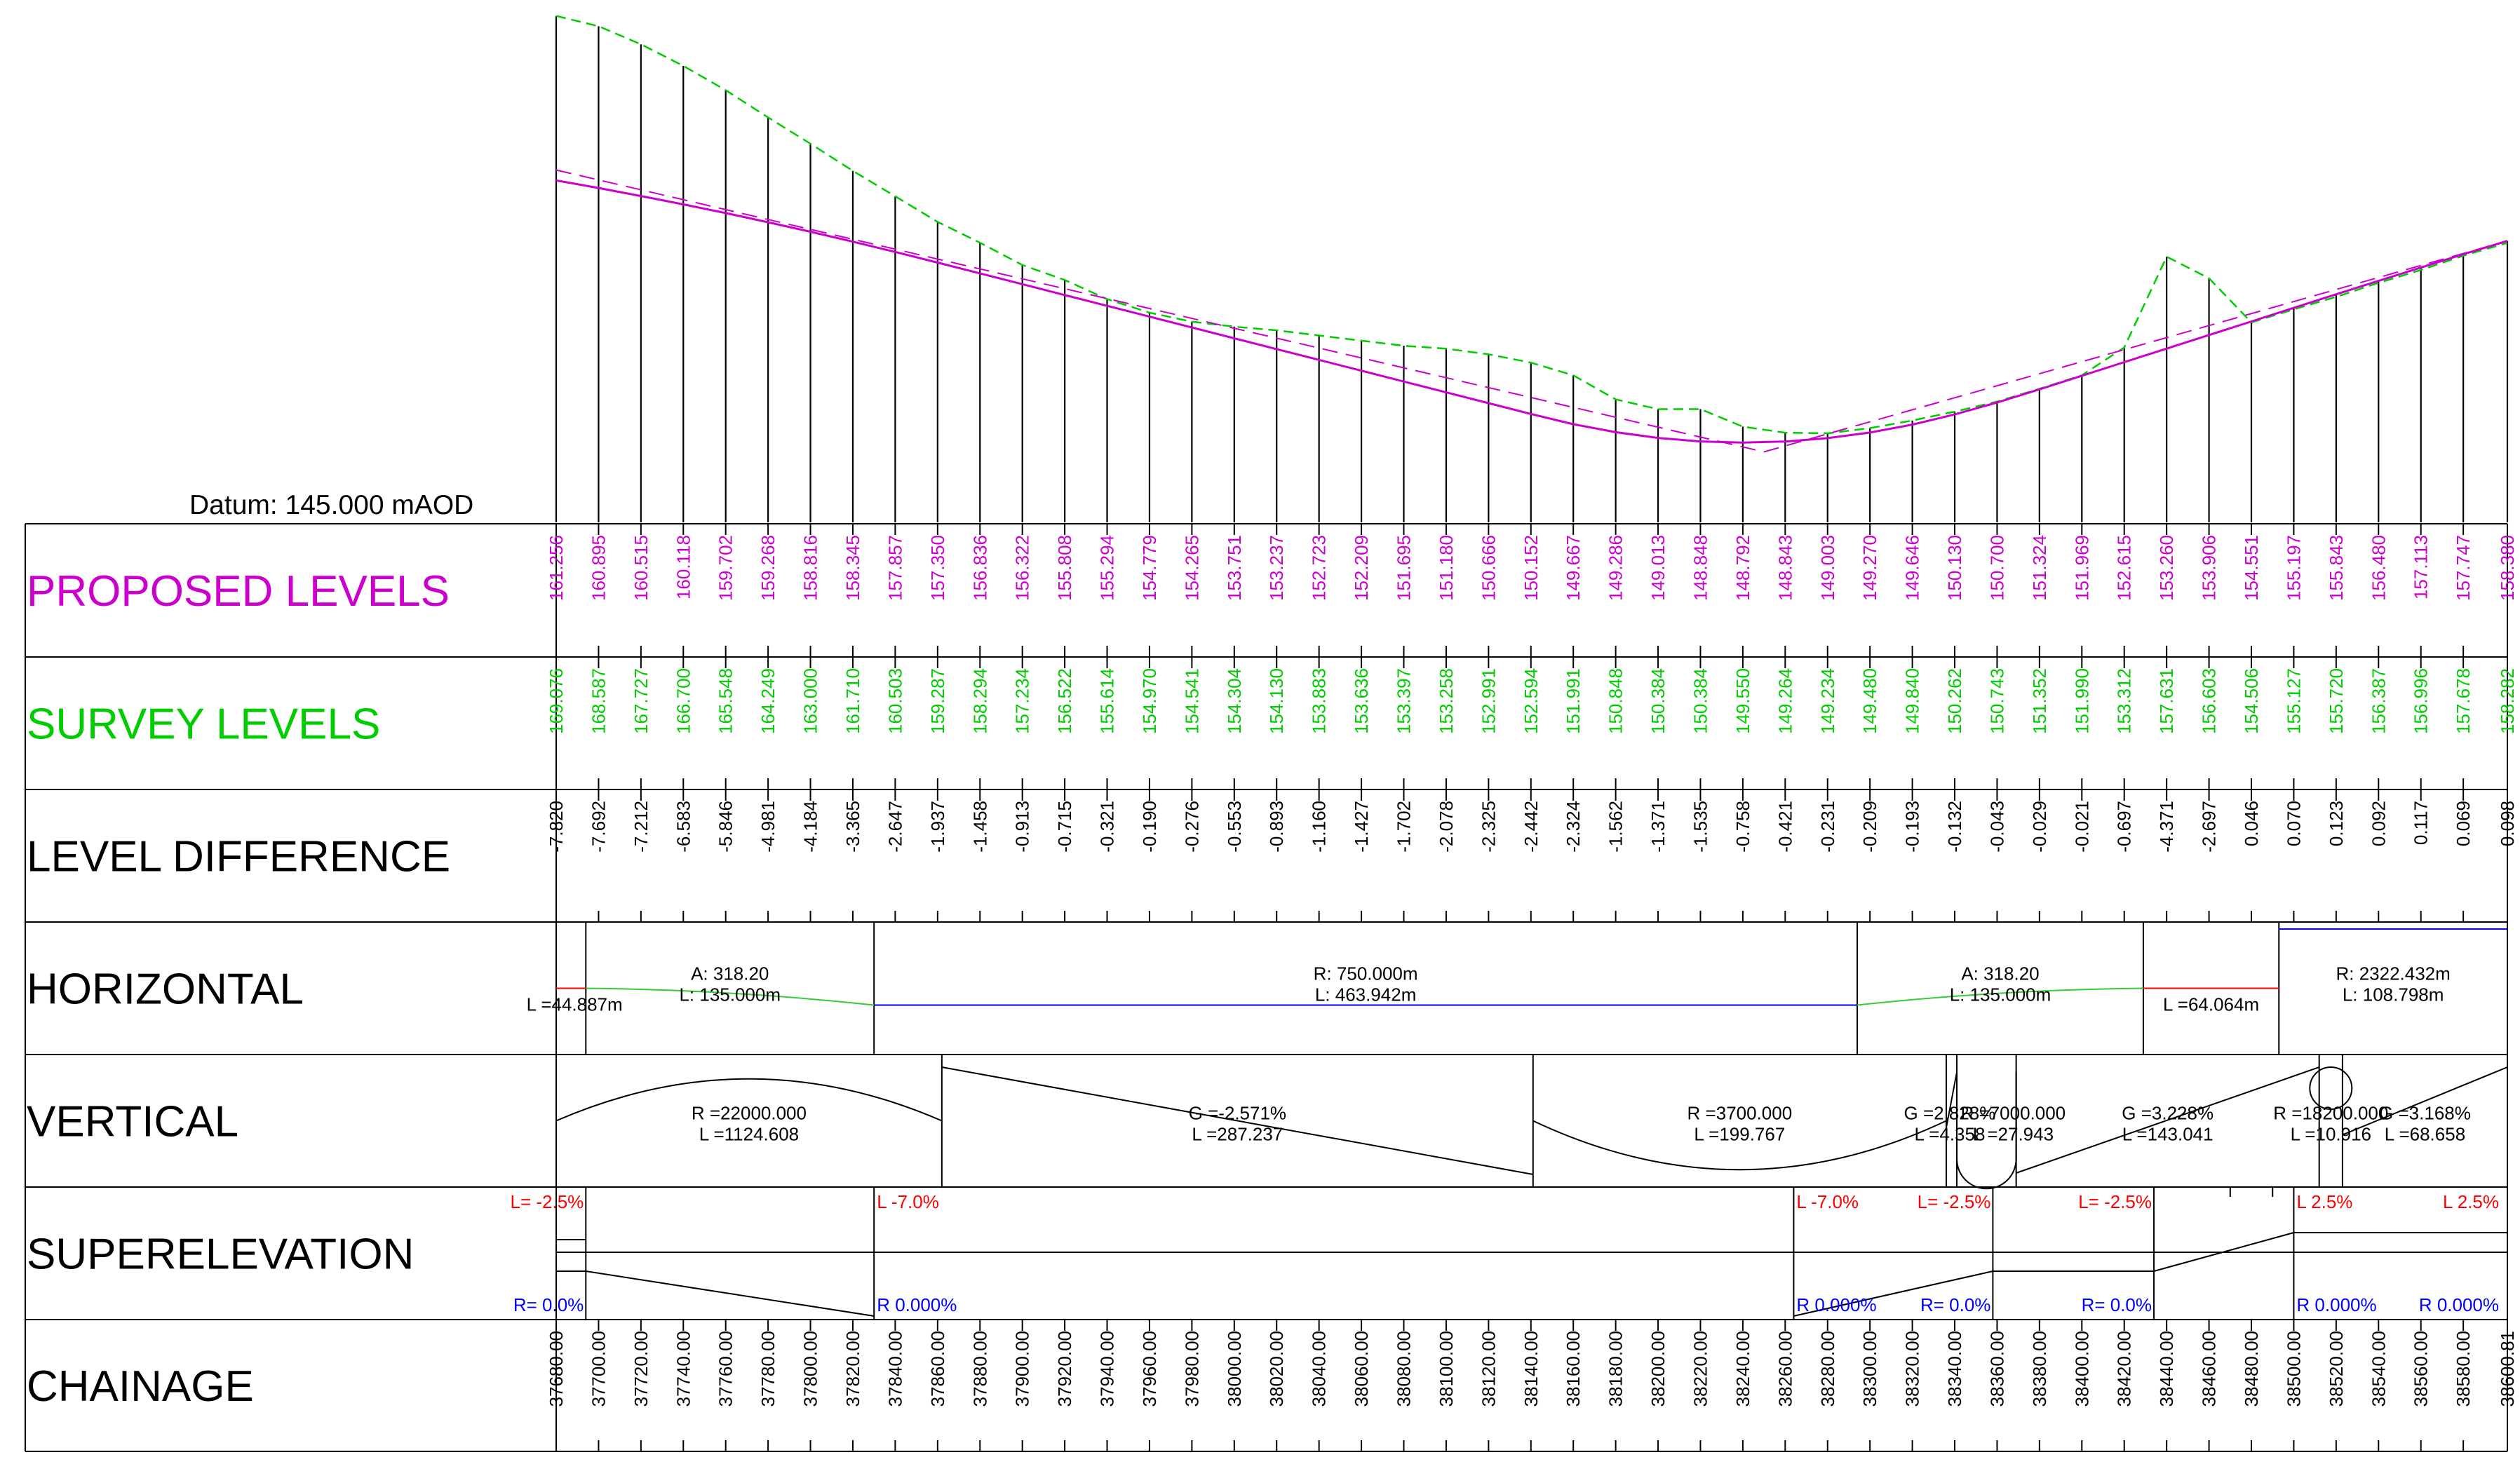 Image resolution: width=2520 pixels, height=1464 pixels. What do you see at coordinates (894, 568) in the screenshot?
I see `proposed-level-value: 157.857` at bounding box center [894, 568].